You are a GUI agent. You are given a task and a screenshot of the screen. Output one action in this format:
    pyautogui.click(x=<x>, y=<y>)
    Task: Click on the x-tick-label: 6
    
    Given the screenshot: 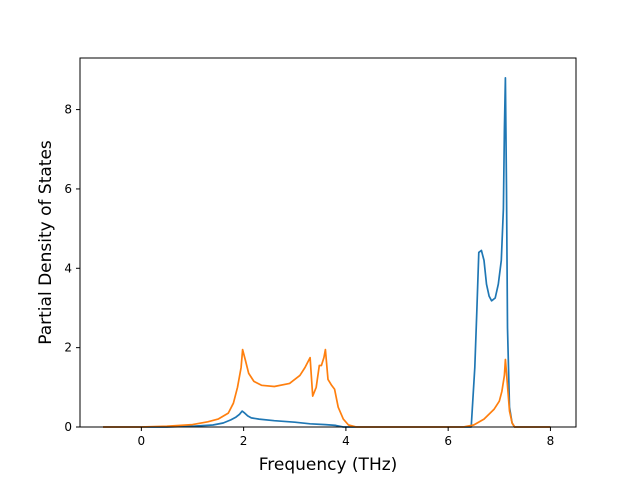 What is the action you would take?
    pyautogui.click(x=448, y=441)
    